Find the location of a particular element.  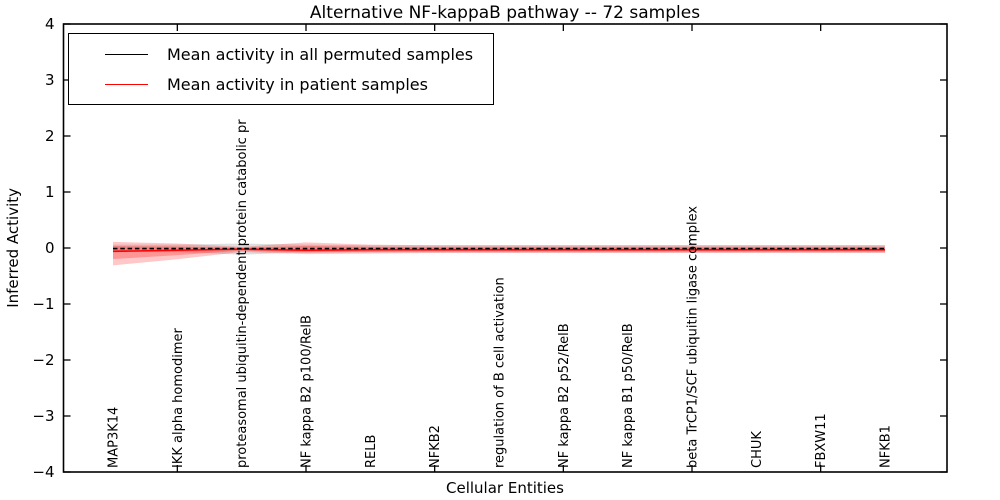

y-tick-label: 3 is located at coordinates (50, 80).